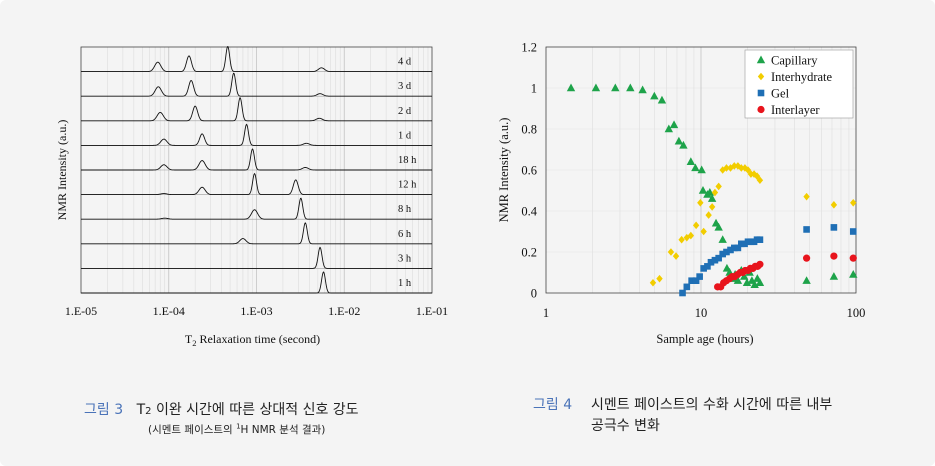 This screenshot has height=466, width=935. I want to click on spectrum-18h, so click(256, 159).